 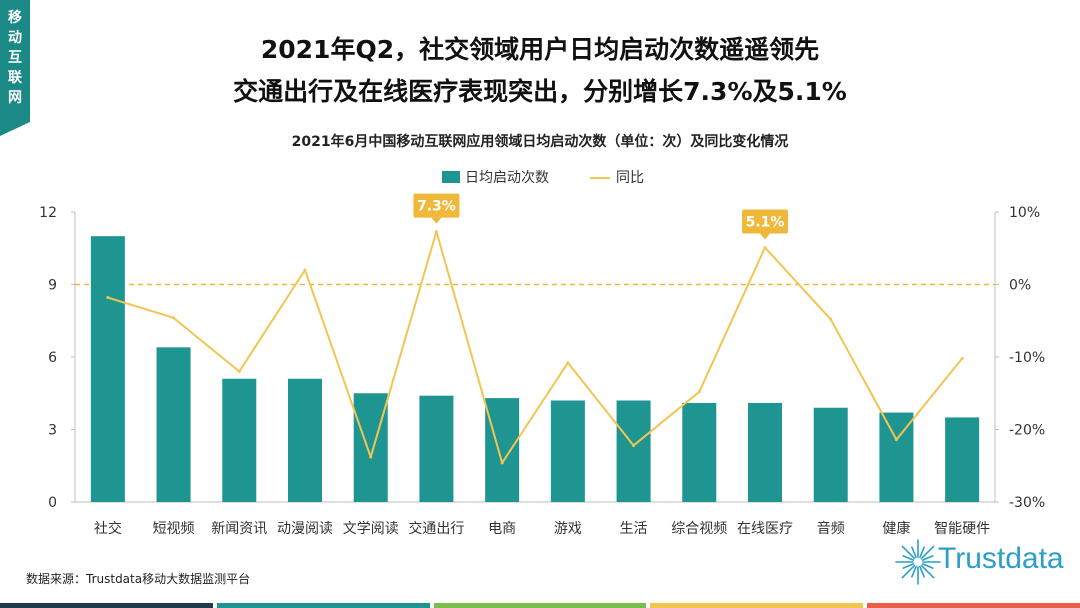 I want to click on headline-line-1: 2021年Q2，社交领域用户日均启动次数遥遥领先, so click(x=540, y=49).